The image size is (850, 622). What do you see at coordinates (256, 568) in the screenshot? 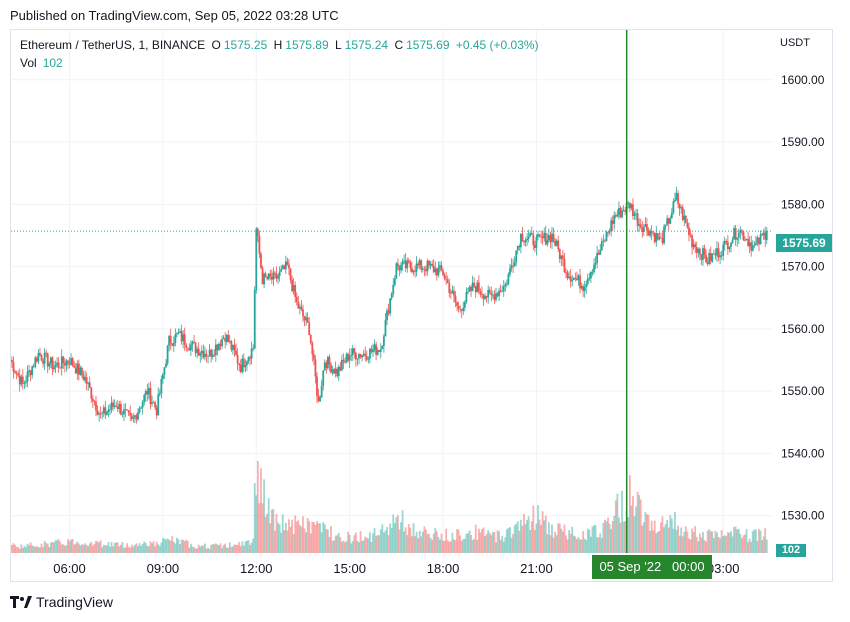
I see `x-tick-label: 12:00` at bounding box center [256, 568].